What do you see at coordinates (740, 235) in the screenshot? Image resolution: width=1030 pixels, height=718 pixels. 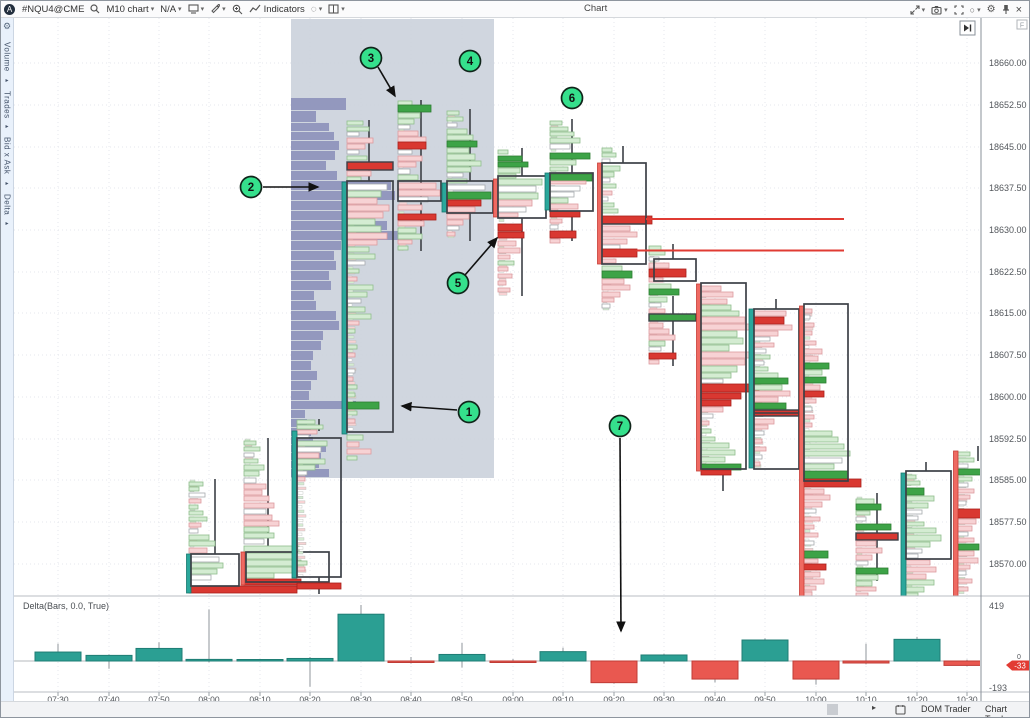 I see `alert-price-lines` at bounding box center [740, 235].